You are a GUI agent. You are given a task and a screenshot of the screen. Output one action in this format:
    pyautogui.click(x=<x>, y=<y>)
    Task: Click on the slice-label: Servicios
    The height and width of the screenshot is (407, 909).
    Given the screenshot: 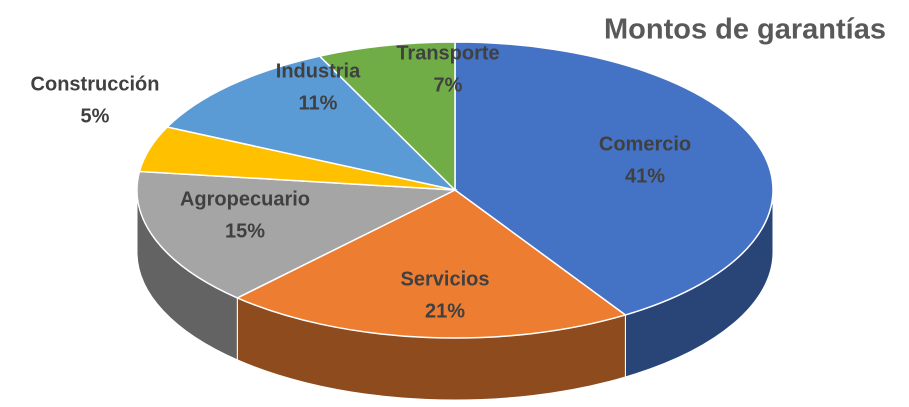 What is the action you would take?
    pyautogui.click(x=445, y=279)
    